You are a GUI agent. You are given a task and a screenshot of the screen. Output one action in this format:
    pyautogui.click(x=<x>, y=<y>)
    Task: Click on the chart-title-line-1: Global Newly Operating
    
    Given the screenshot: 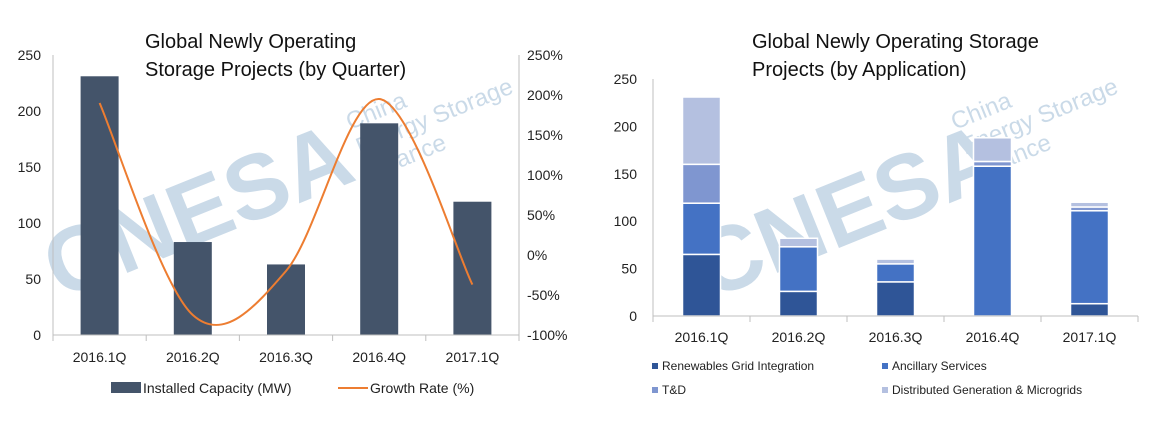 What is the action you would take?
    pyautogui.click(x=250, y=42)
    